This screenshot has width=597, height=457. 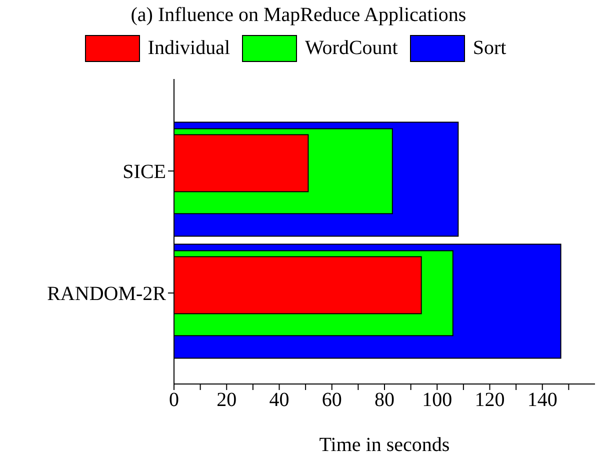 I want to click on chart-title: (a) Influence on MapReduce Applications, so click(x=299, y=15).